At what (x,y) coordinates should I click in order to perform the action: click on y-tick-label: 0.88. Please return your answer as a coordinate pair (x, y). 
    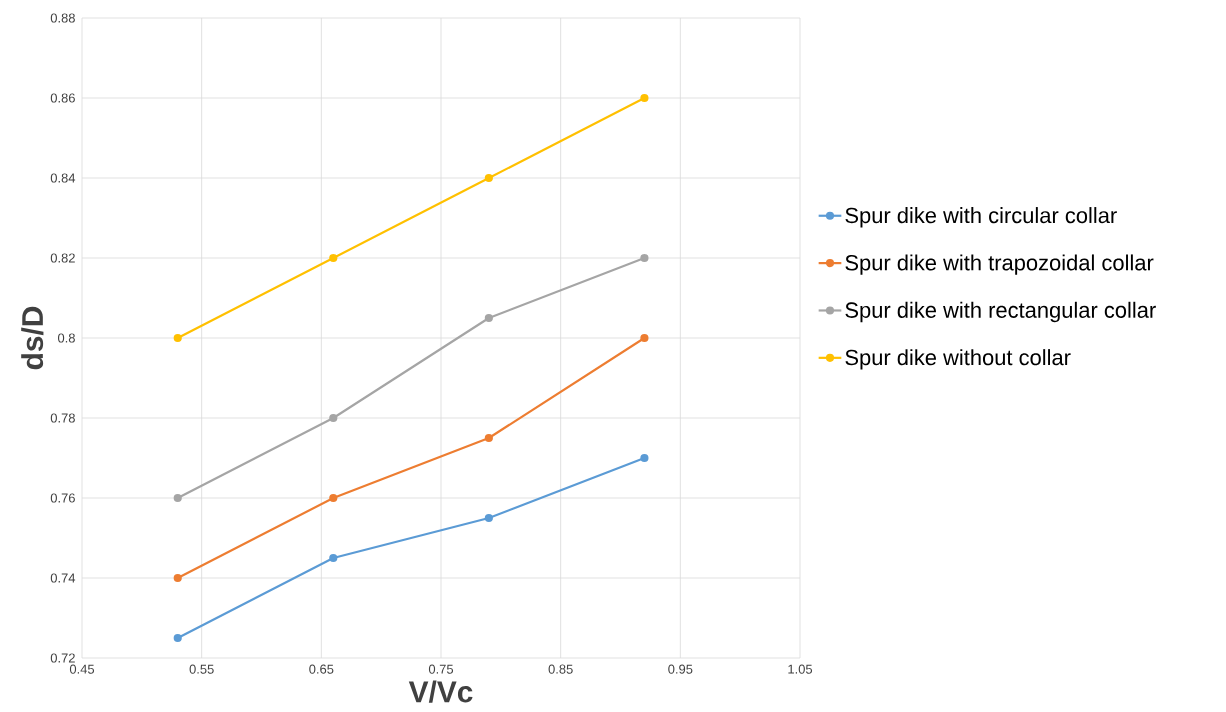
    Looking at the image, I should click on (62, 18).